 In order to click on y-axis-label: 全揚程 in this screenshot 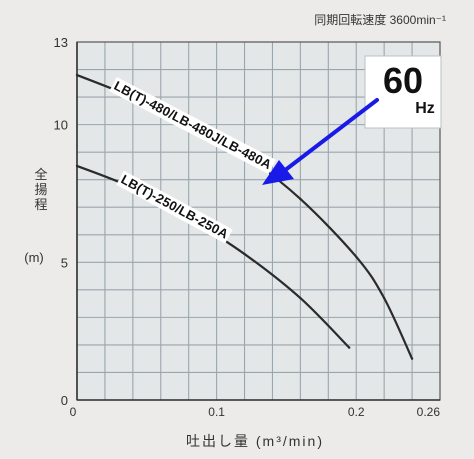, I will do `click(40, 190)`.